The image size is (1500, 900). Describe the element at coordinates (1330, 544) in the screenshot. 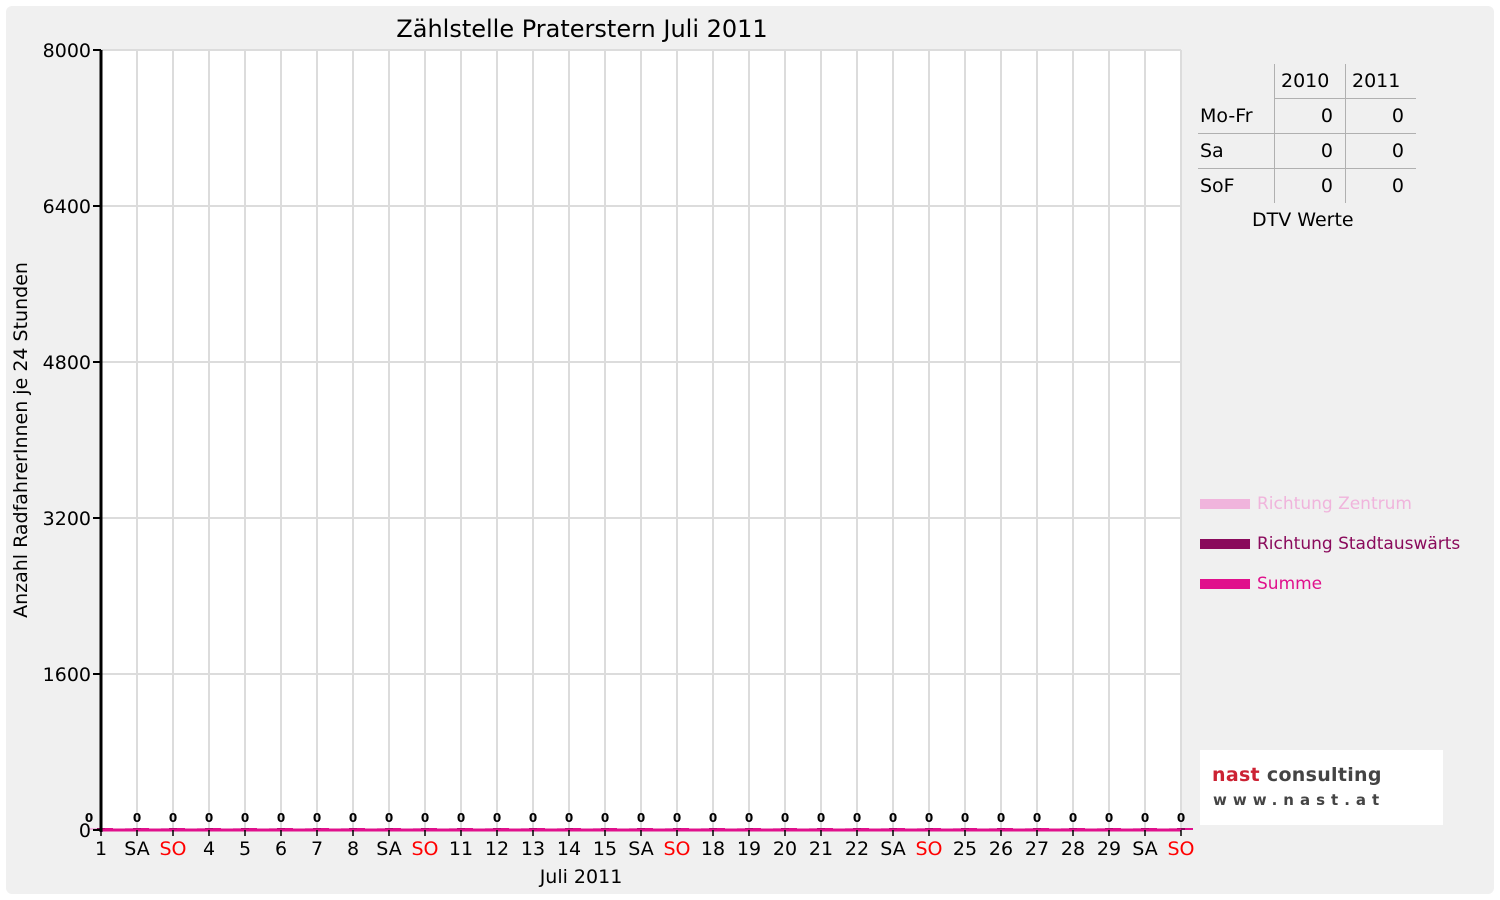

I see `legend-item-stadtauswaerts: Richtung Stadtauswärts` at that location.